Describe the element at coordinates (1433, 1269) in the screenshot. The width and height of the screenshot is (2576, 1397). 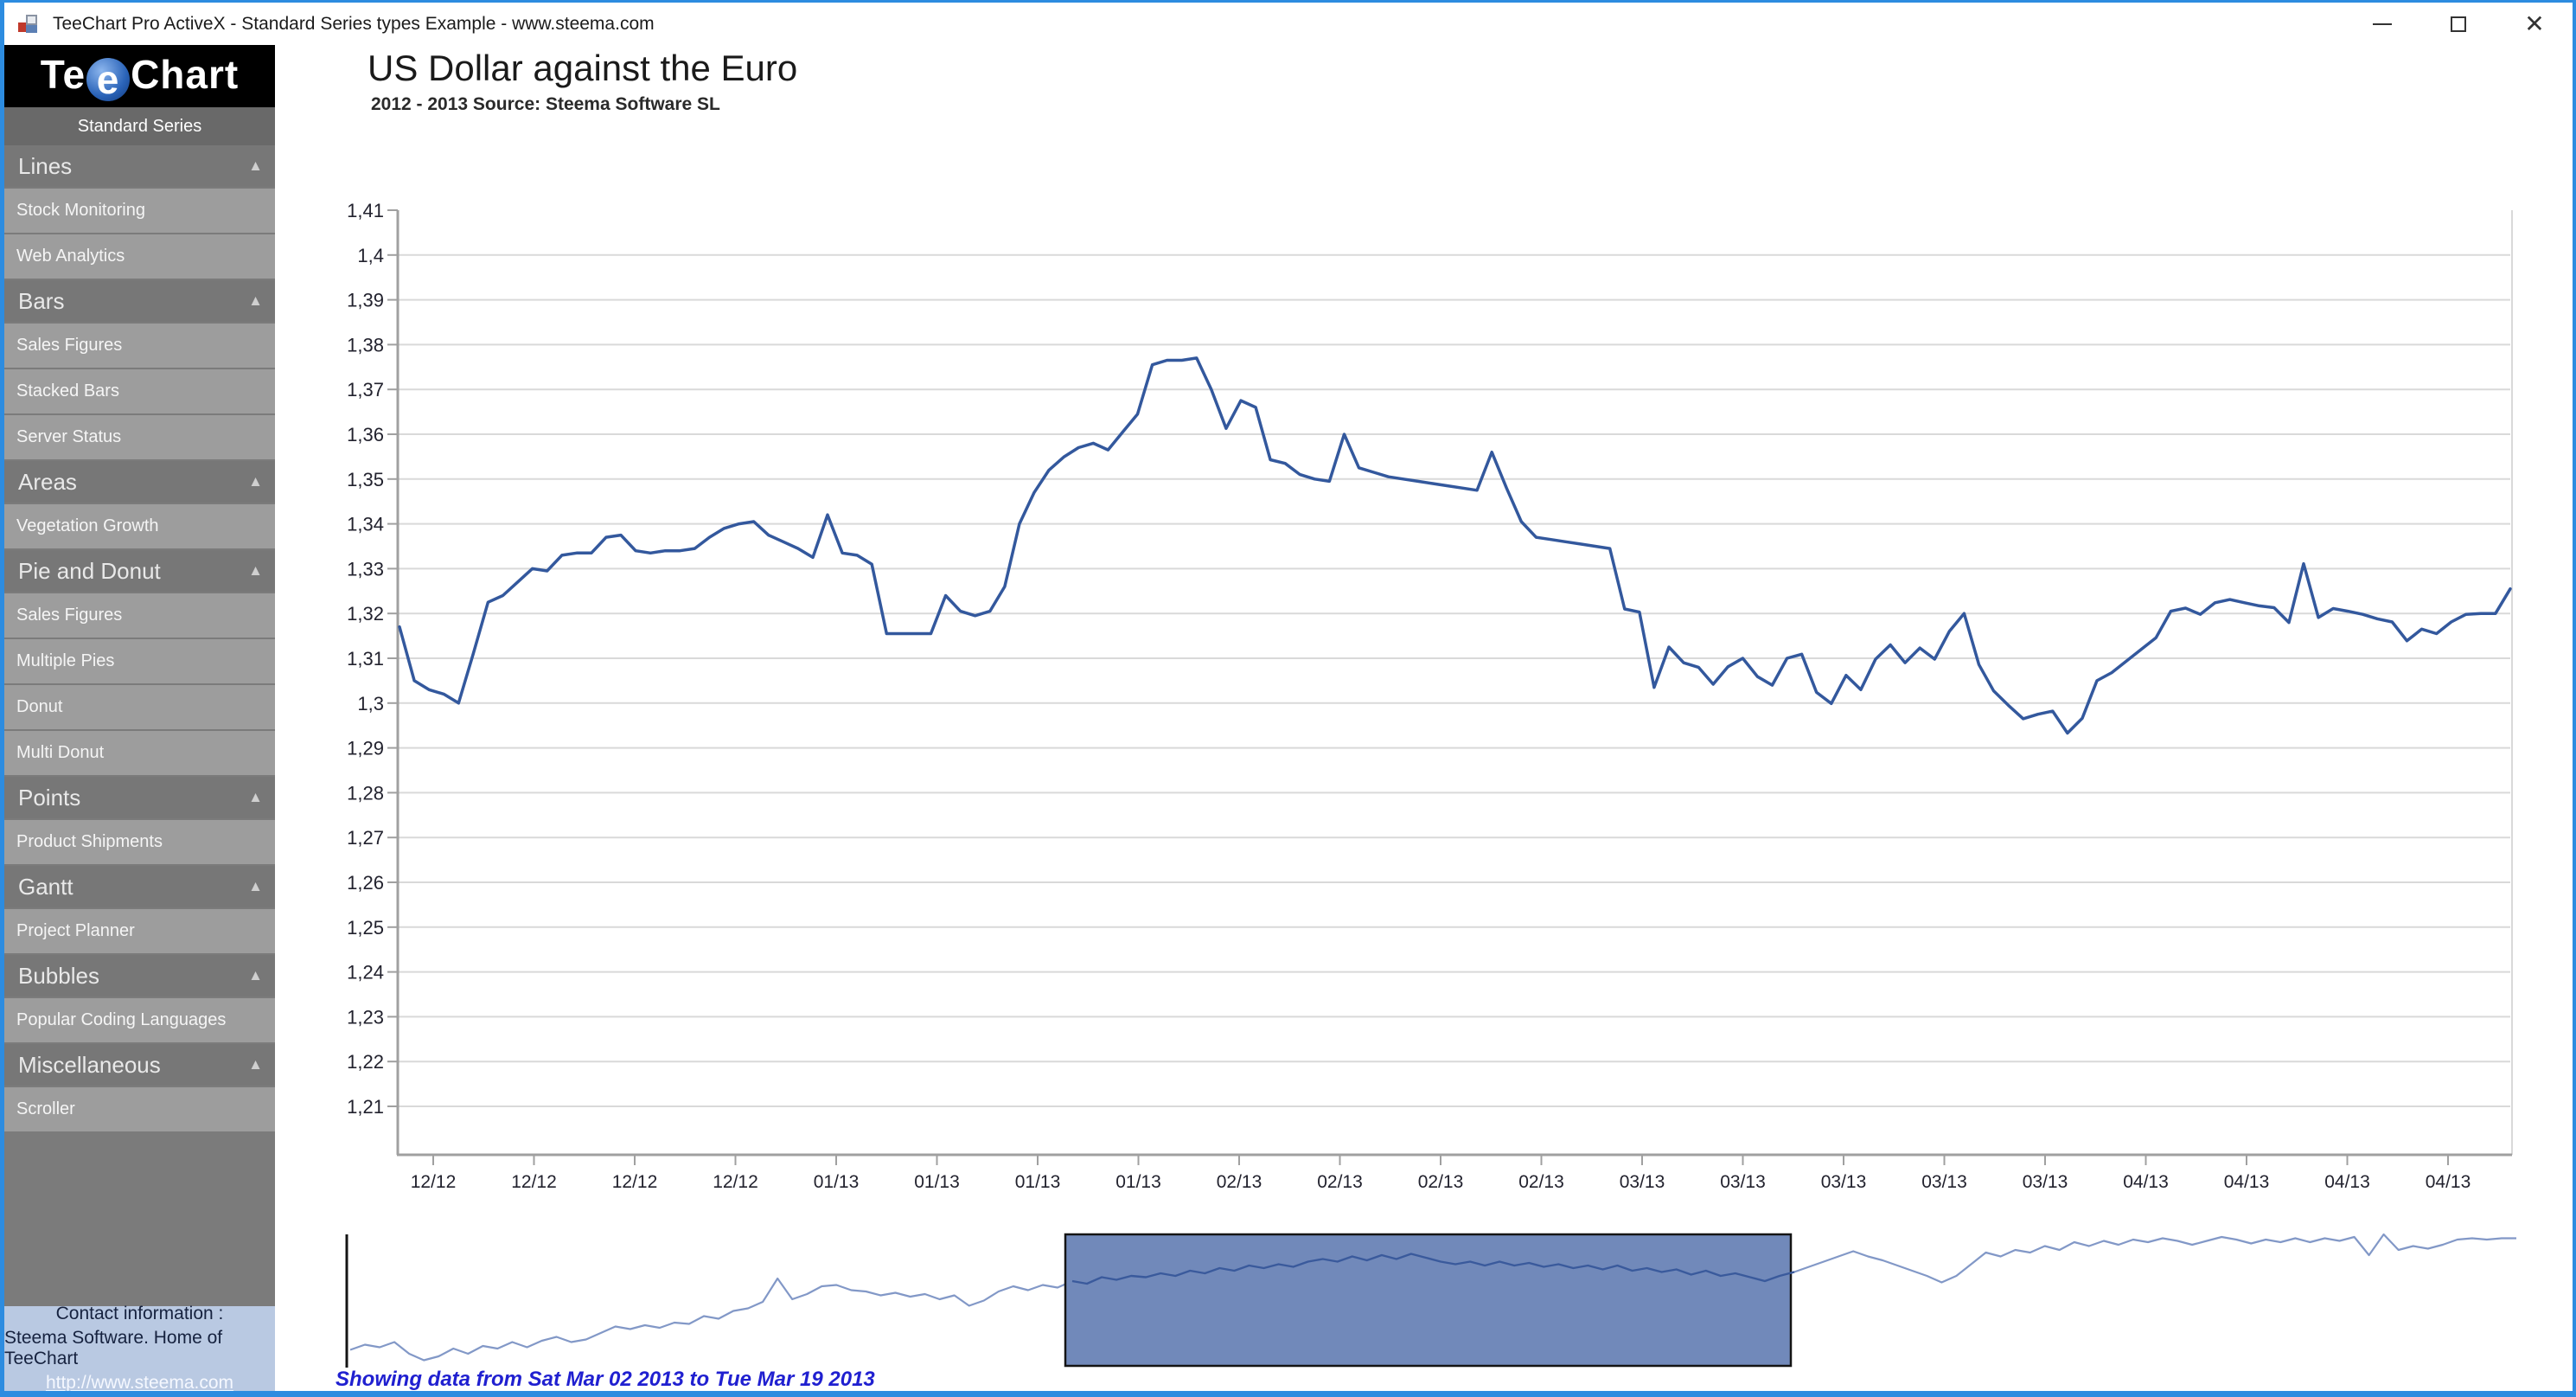
I see `scroller-line-selected-segment` at that location.